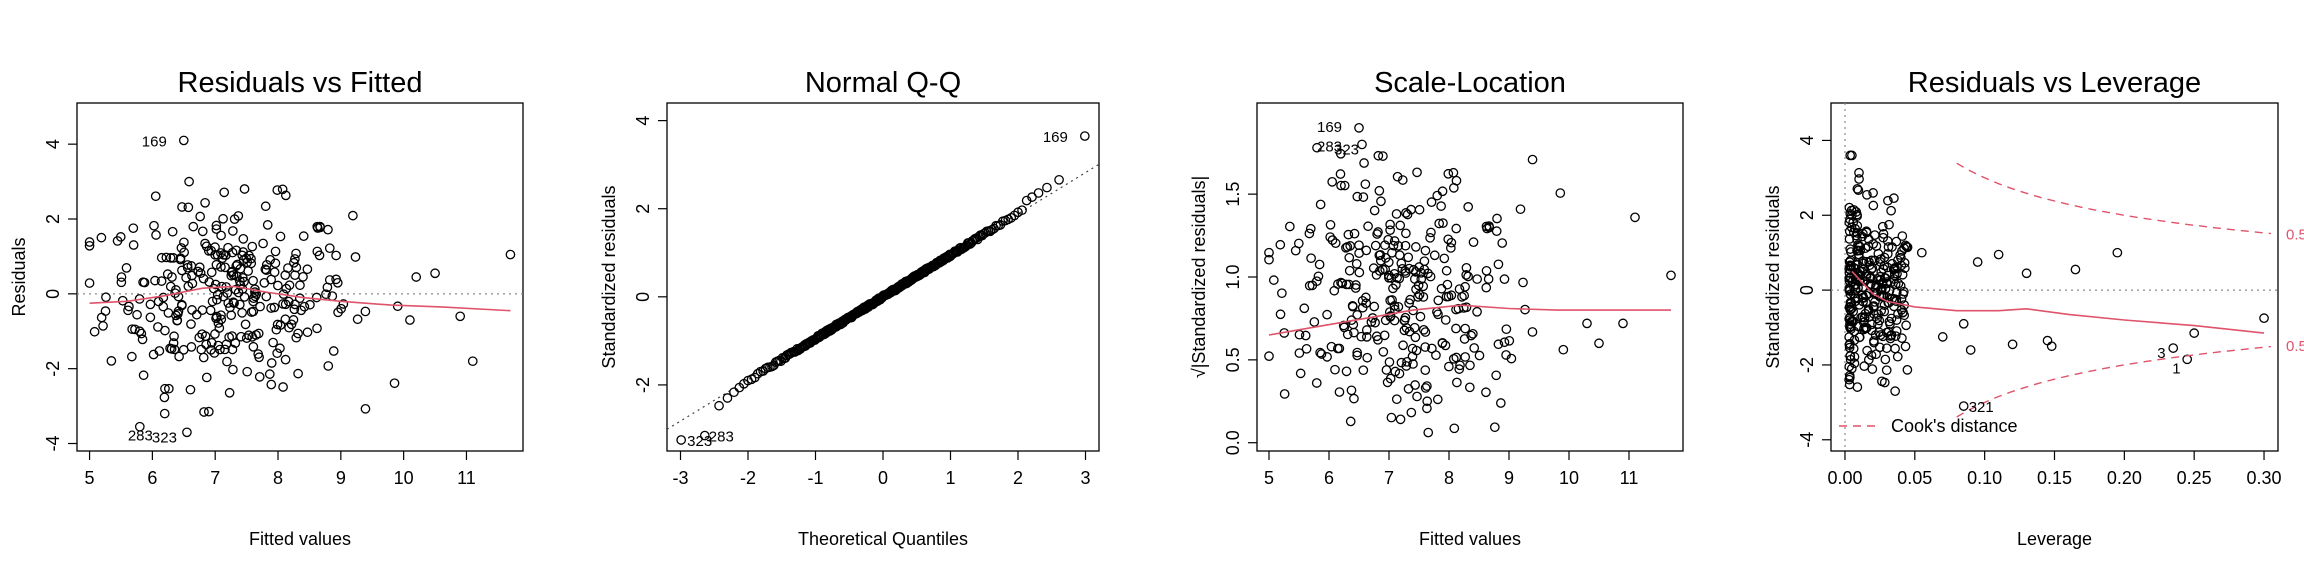 Image resolution: width=2304 pixels, height=576 pixels. What do you see at coordinates (2194, 478) in the screenshot?
I see `x-tick-label: 0.25` at bounding box center [2194, 478].